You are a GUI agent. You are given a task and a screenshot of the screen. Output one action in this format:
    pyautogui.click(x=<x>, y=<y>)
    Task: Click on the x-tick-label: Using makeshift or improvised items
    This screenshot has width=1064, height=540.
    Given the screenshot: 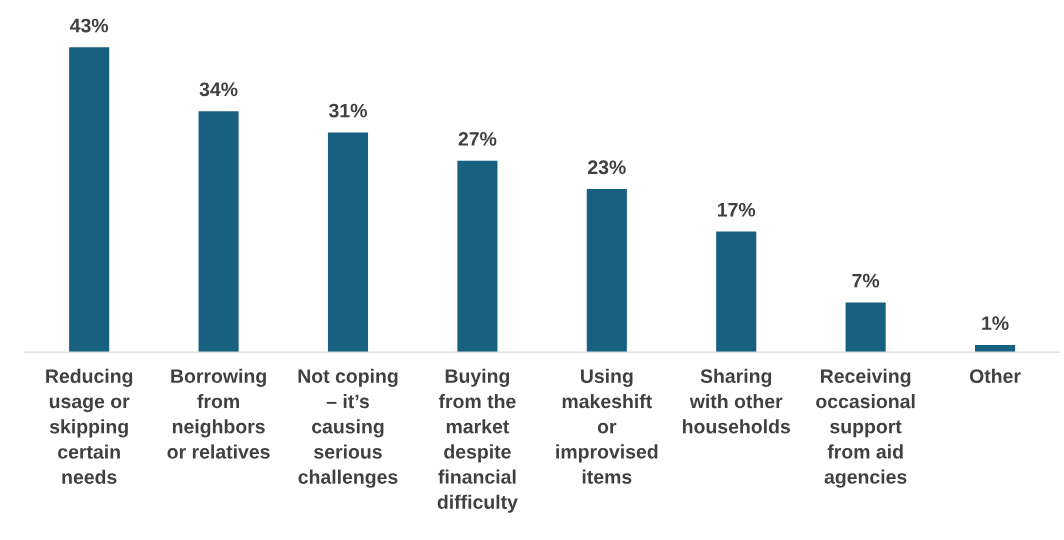 What is the action you would take?
    pyautogui.click(x=607, y=426)
    